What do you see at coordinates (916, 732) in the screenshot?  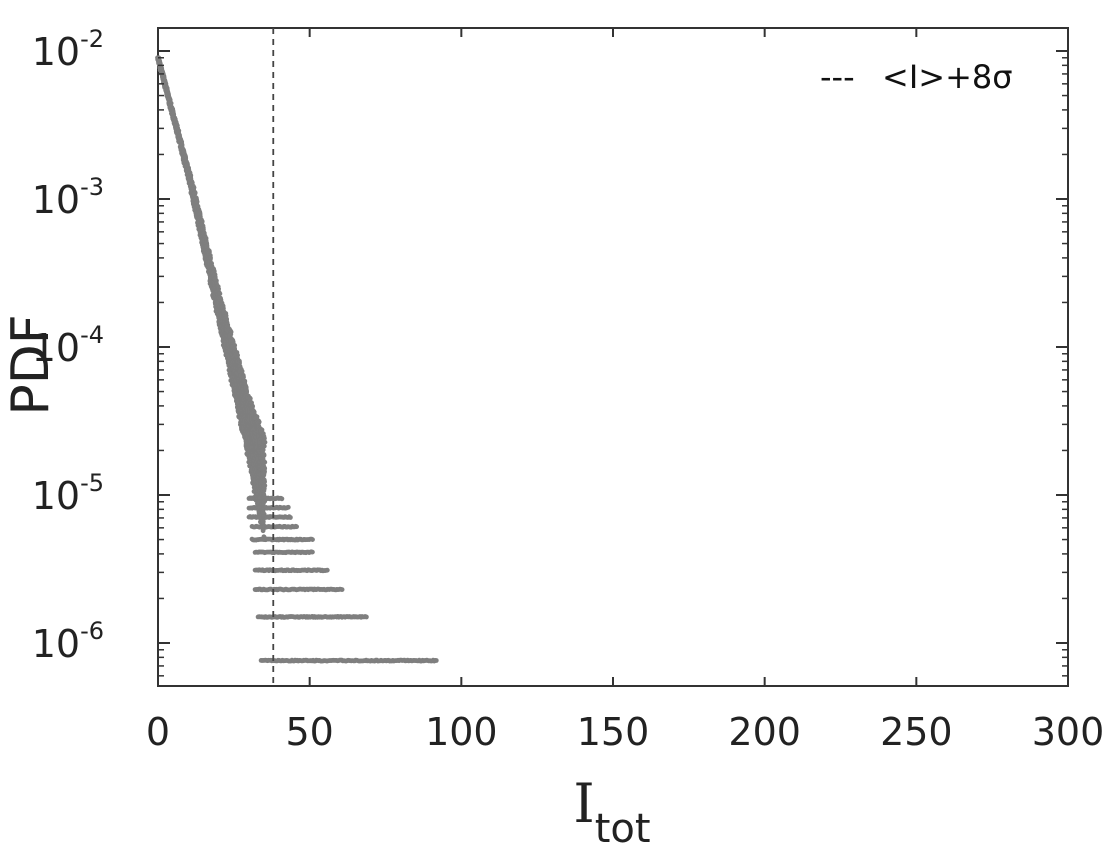 I see `x-tick-label: 250` at bounding box center [916, 732].